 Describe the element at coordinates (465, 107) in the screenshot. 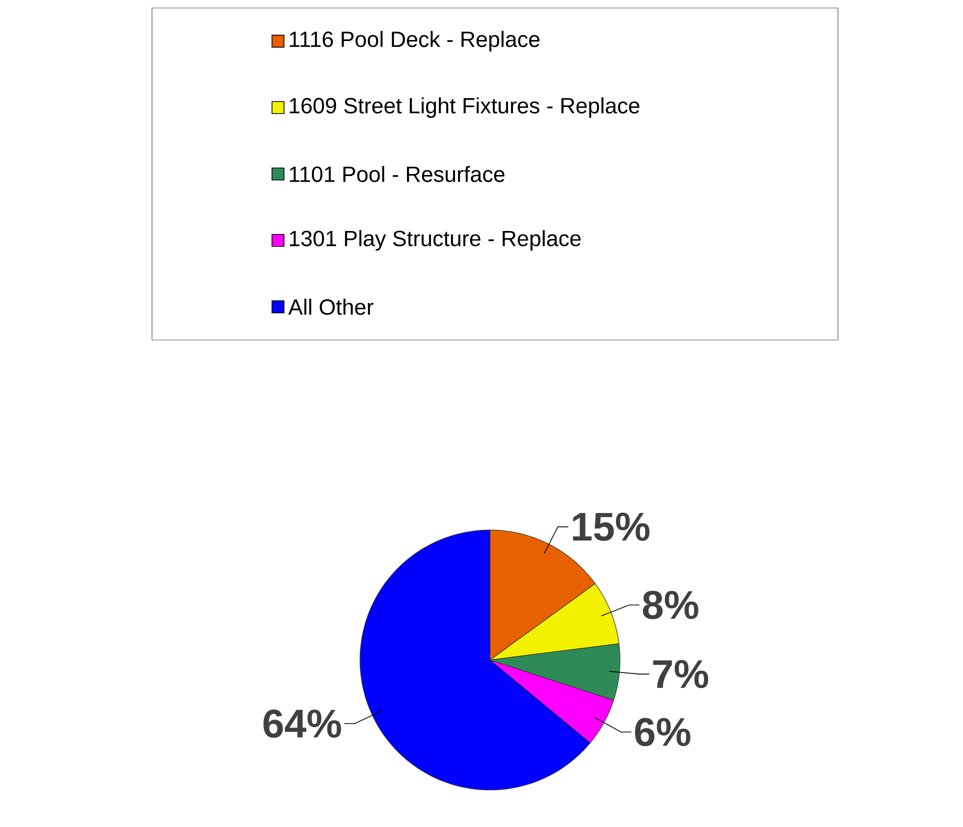

I see `legend-label: 1609 Street Light Fixtures - Replace` at that location.